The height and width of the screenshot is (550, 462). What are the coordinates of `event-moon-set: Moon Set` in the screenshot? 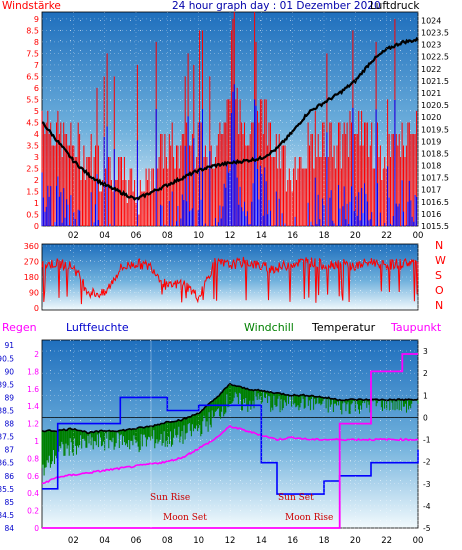 It's located at (185, 518).